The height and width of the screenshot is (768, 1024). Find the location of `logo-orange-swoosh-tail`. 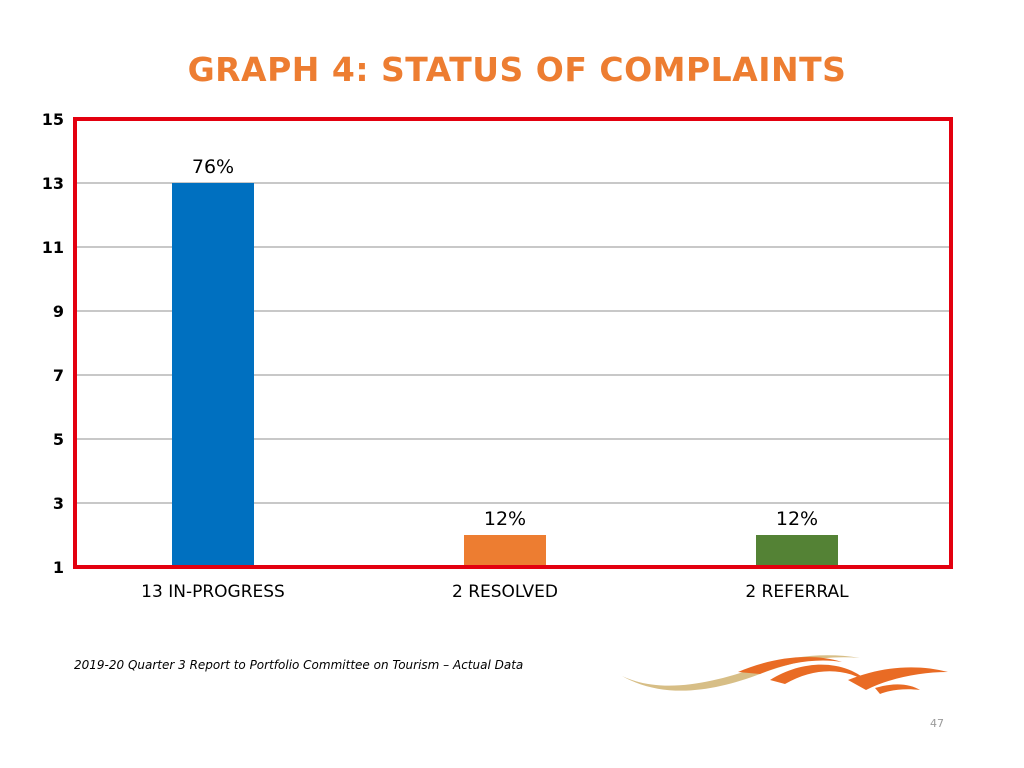

logo-orange-swoosh-tail is located at coordinates (897, 689).